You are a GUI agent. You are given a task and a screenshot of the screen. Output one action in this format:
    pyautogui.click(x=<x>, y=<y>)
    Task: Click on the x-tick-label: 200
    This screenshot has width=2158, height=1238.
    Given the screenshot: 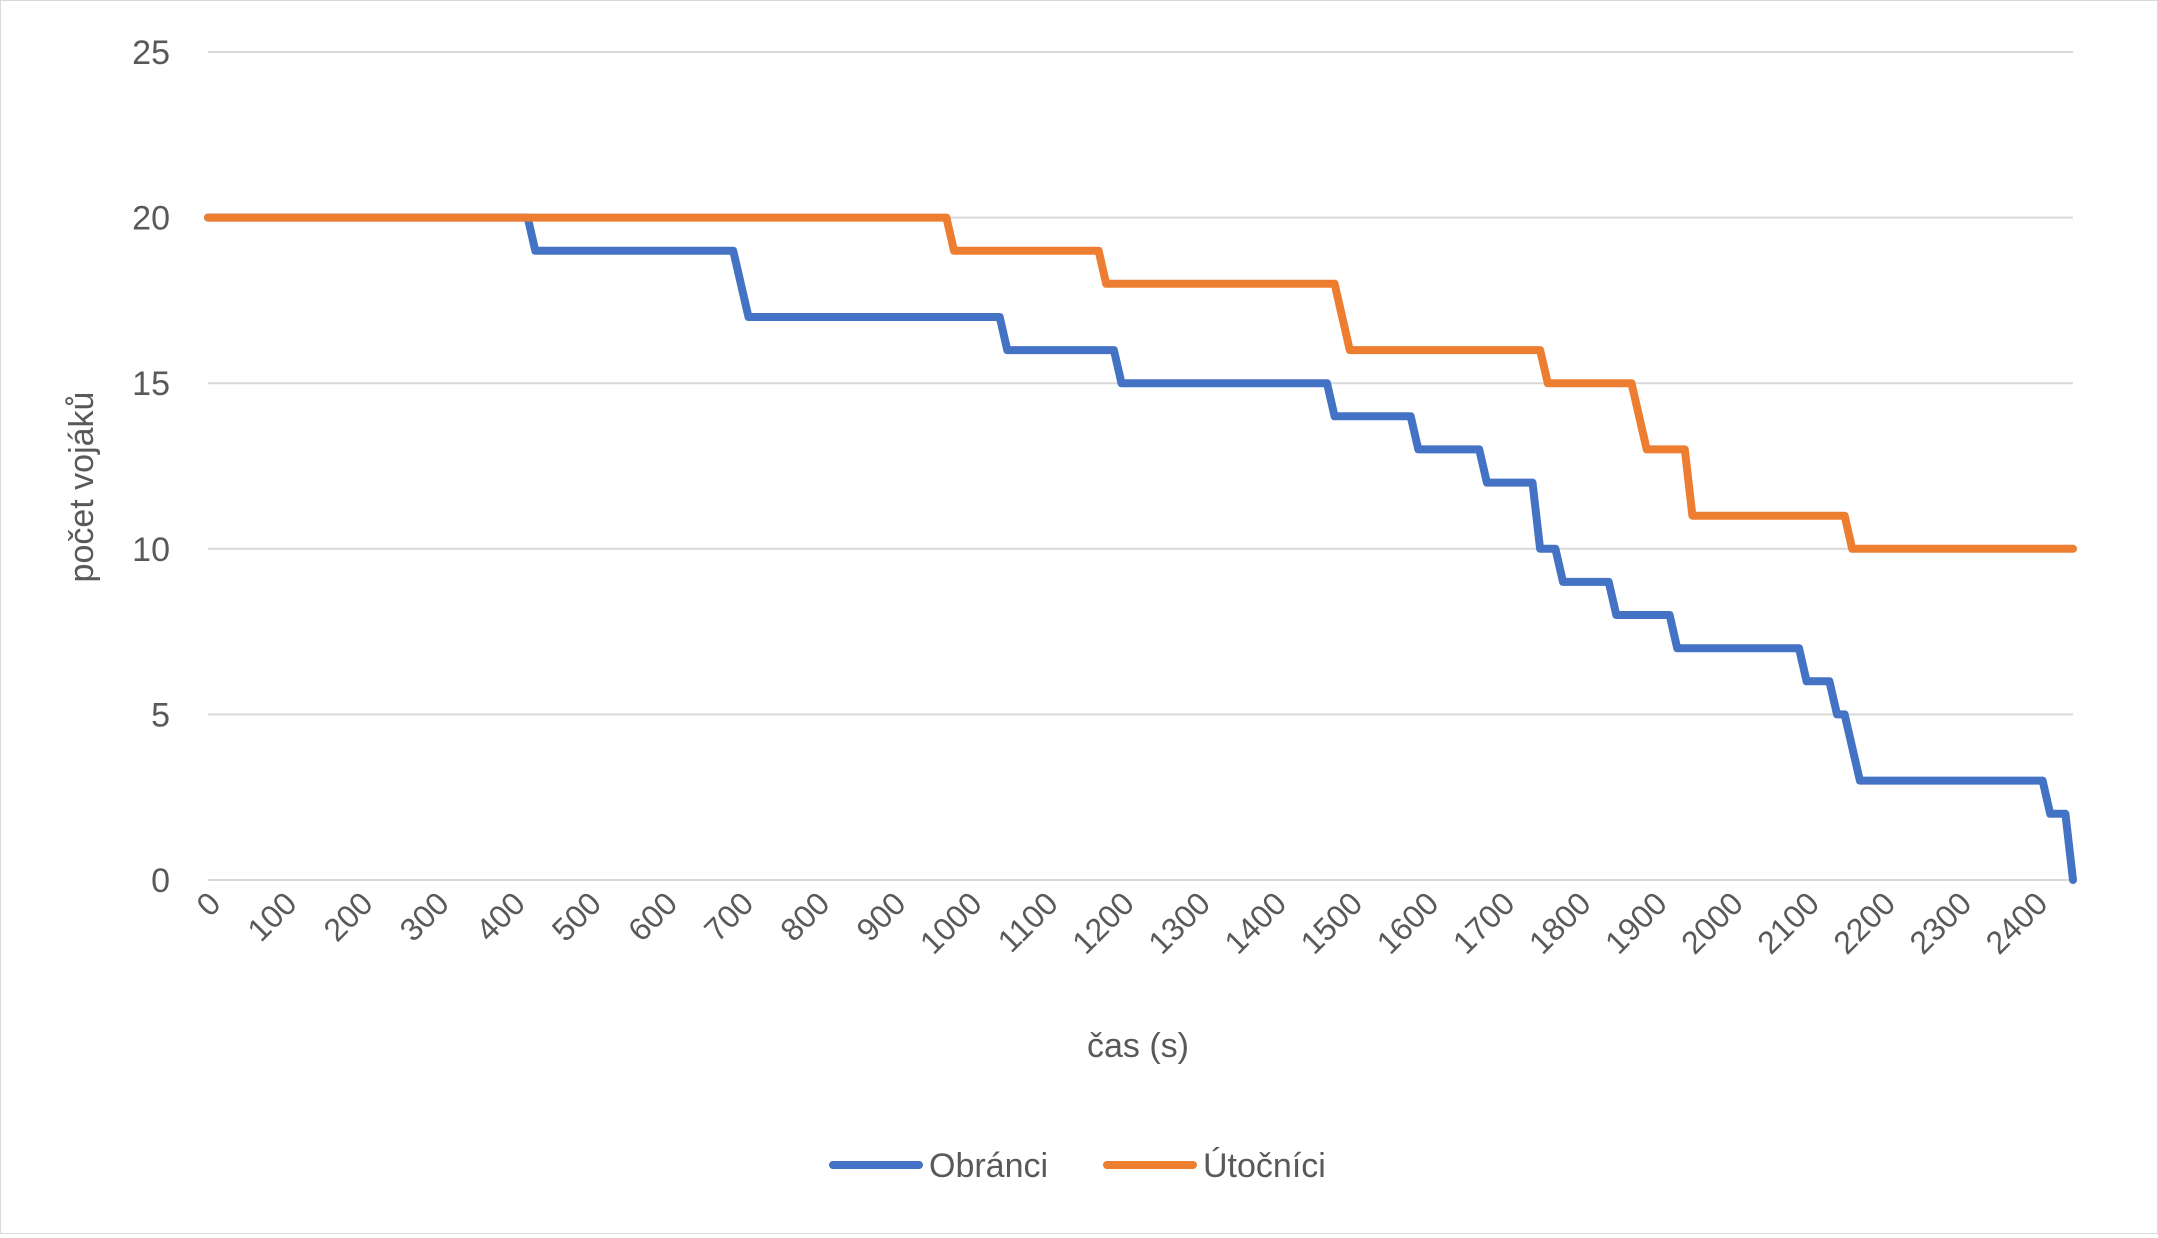 What is the action you would take?
    pyautogui.click(x=347, y=916)
    